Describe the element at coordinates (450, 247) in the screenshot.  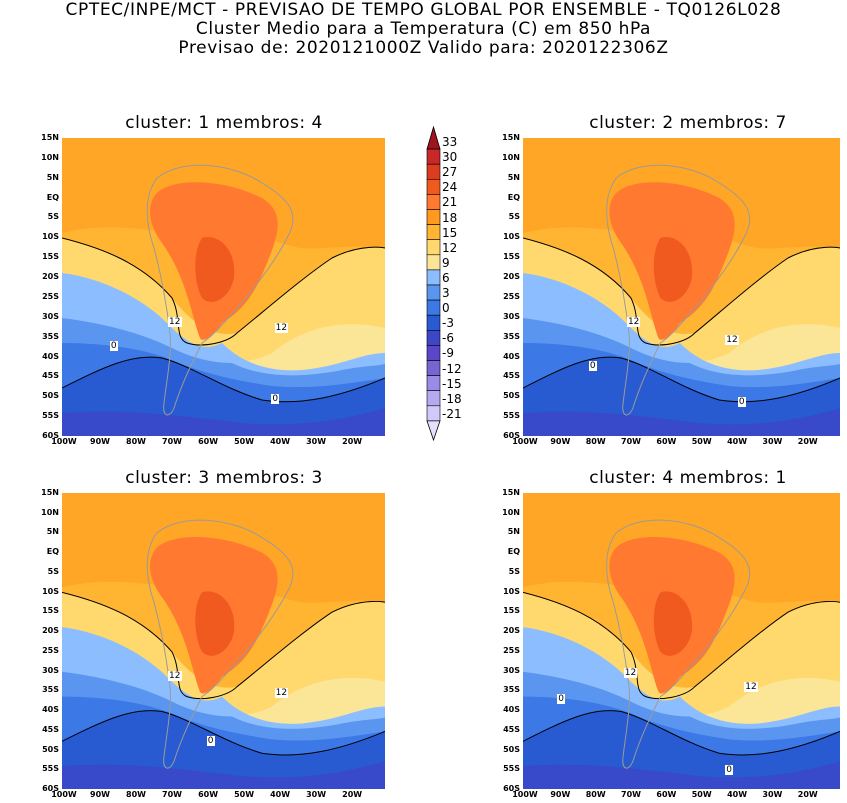
I see `colorbar-label: 12` at that location.